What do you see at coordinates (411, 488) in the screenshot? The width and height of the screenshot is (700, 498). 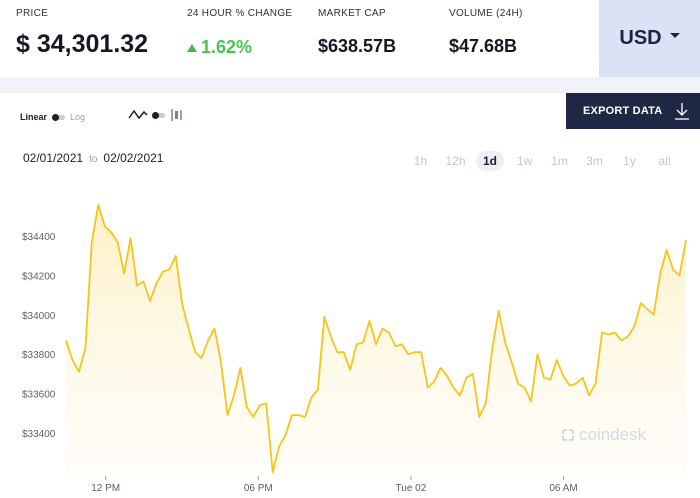 I see `x-tick-label: Tue 02` at bounding box center [411, 488].